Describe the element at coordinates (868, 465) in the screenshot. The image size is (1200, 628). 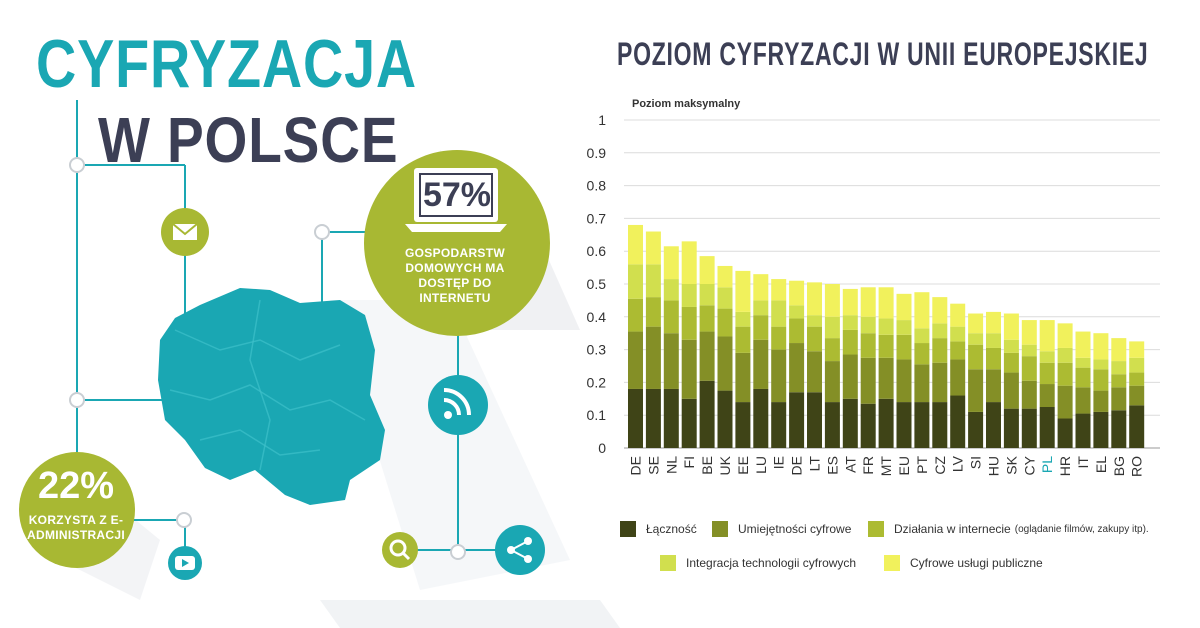
I see `x-tick-label: FR` at that location.